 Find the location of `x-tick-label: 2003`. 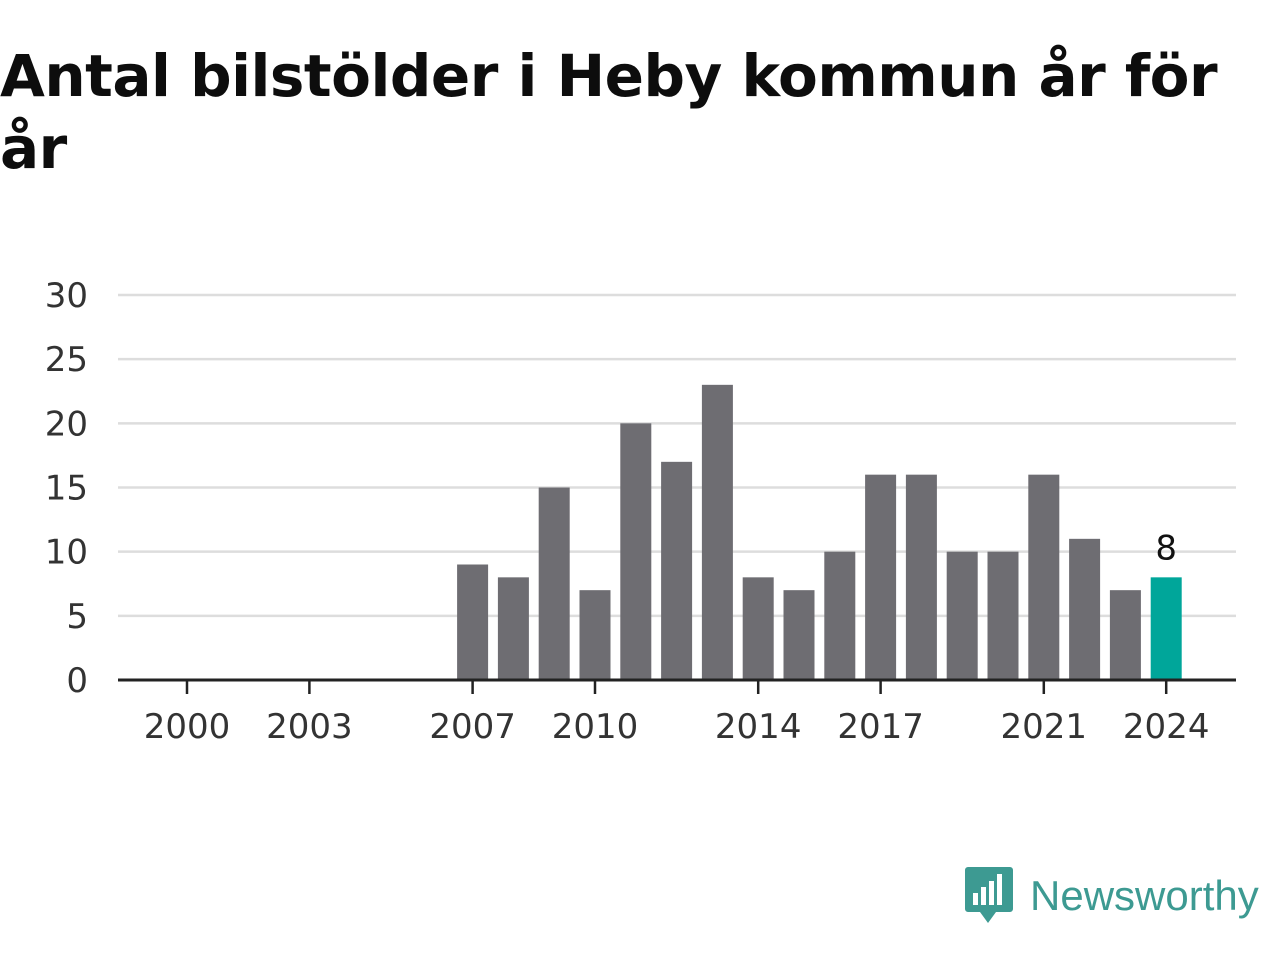

x-tick-label: 2003 is located at coordinates (309, 727).